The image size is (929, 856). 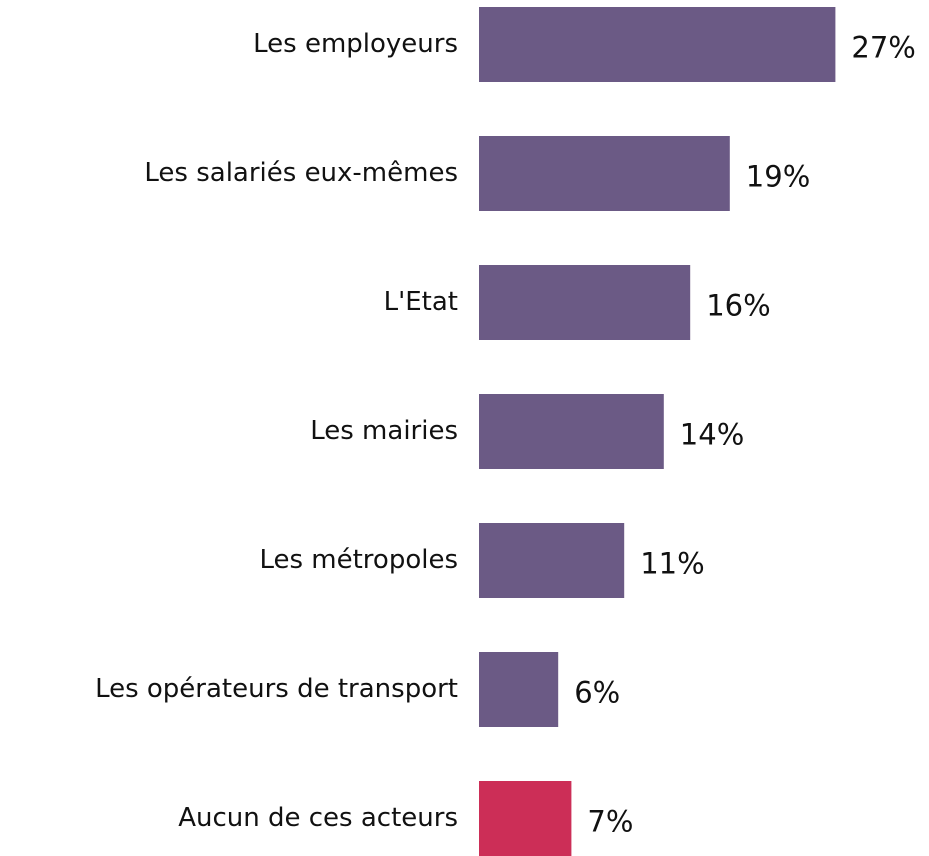 I want to click on category-label: Les opérateurs de transport, so click(x=276, y=689).